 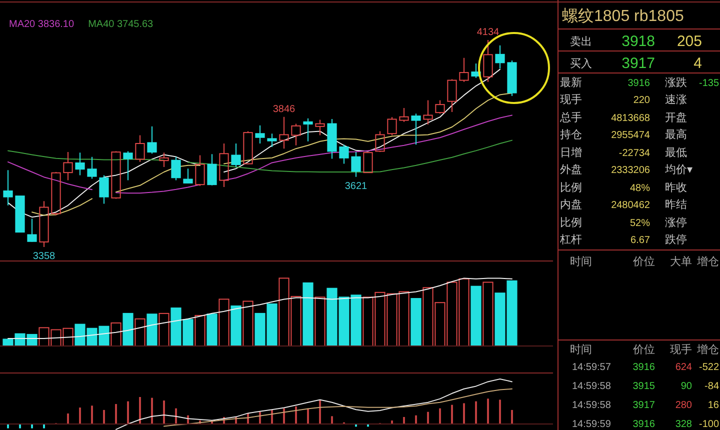 I want to click on annotation: 4134, so click(x=488, y=32).